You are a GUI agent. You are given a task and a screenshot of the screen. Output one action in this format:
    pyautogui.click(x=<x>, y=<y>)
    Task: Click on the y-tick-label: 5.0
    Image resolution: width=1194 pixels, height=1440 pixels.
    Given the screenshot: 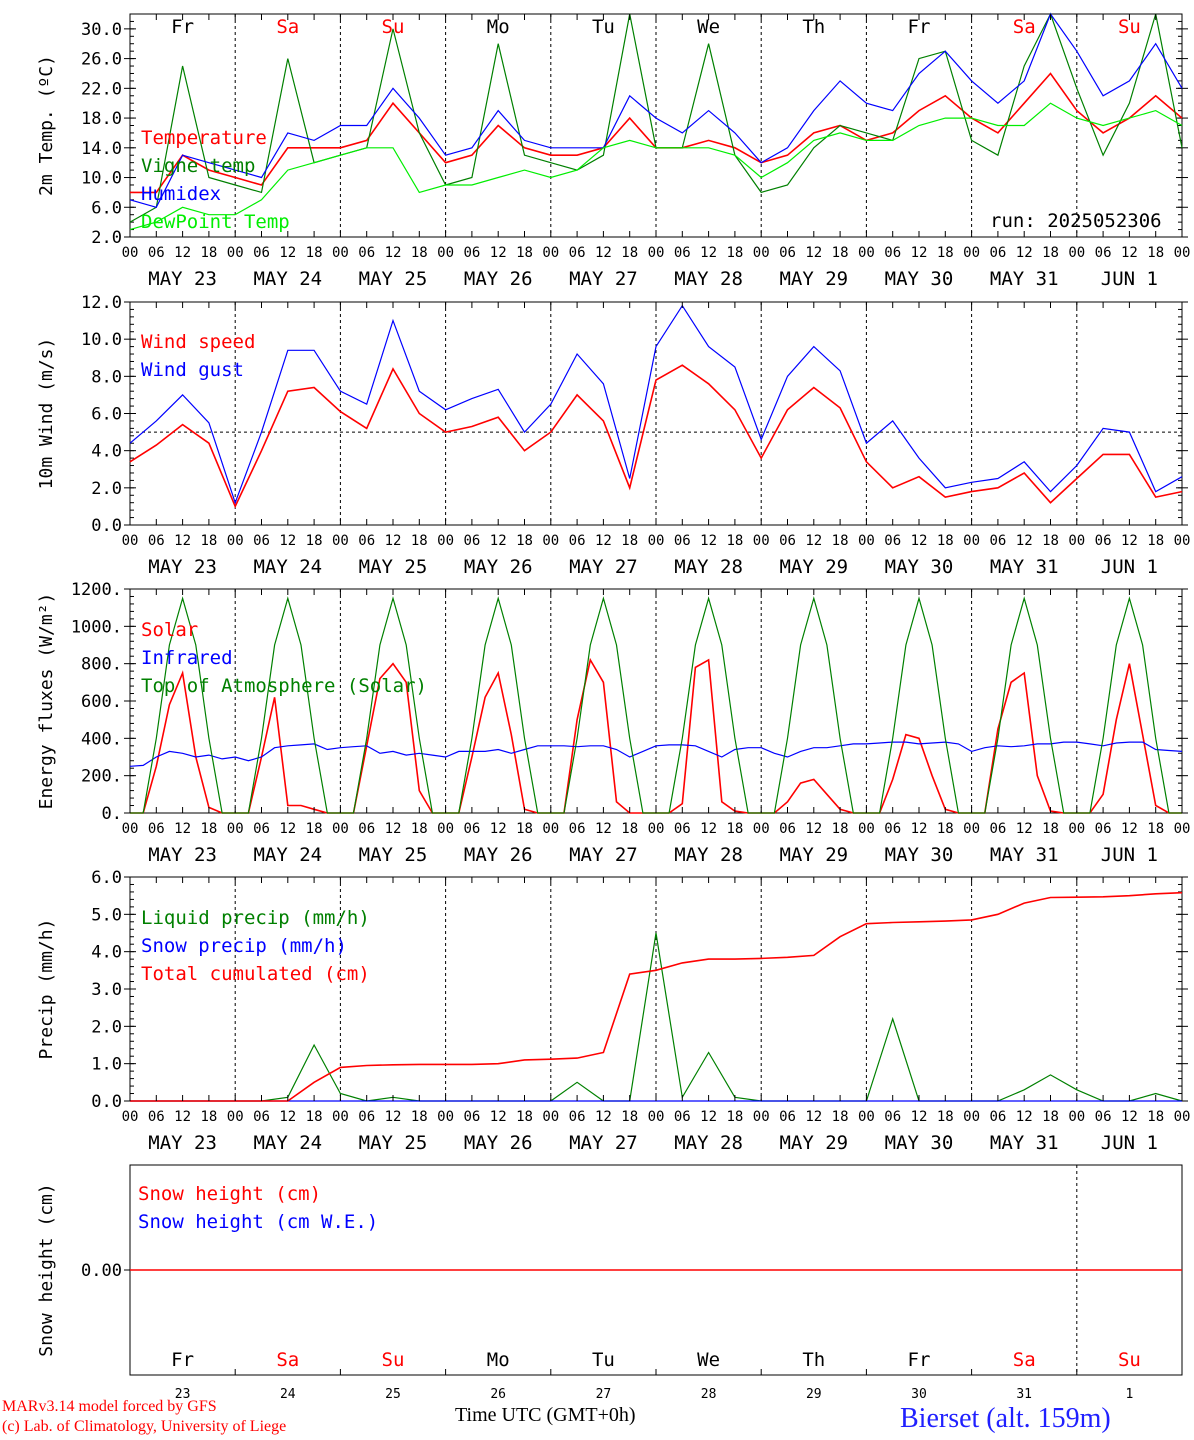 What is the action you would take?
    pyautogui.click(x=106, y=915)
    